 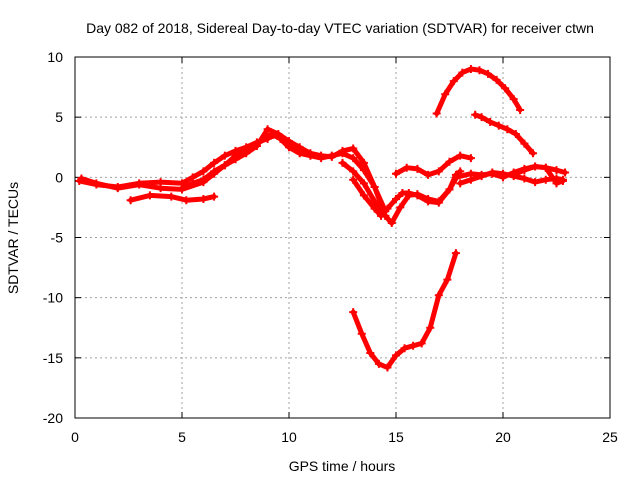 What do you see at coordinates (610, 437) in the screenshot?
I see `x-tick-label: 25` at bounding box center [610, 437].